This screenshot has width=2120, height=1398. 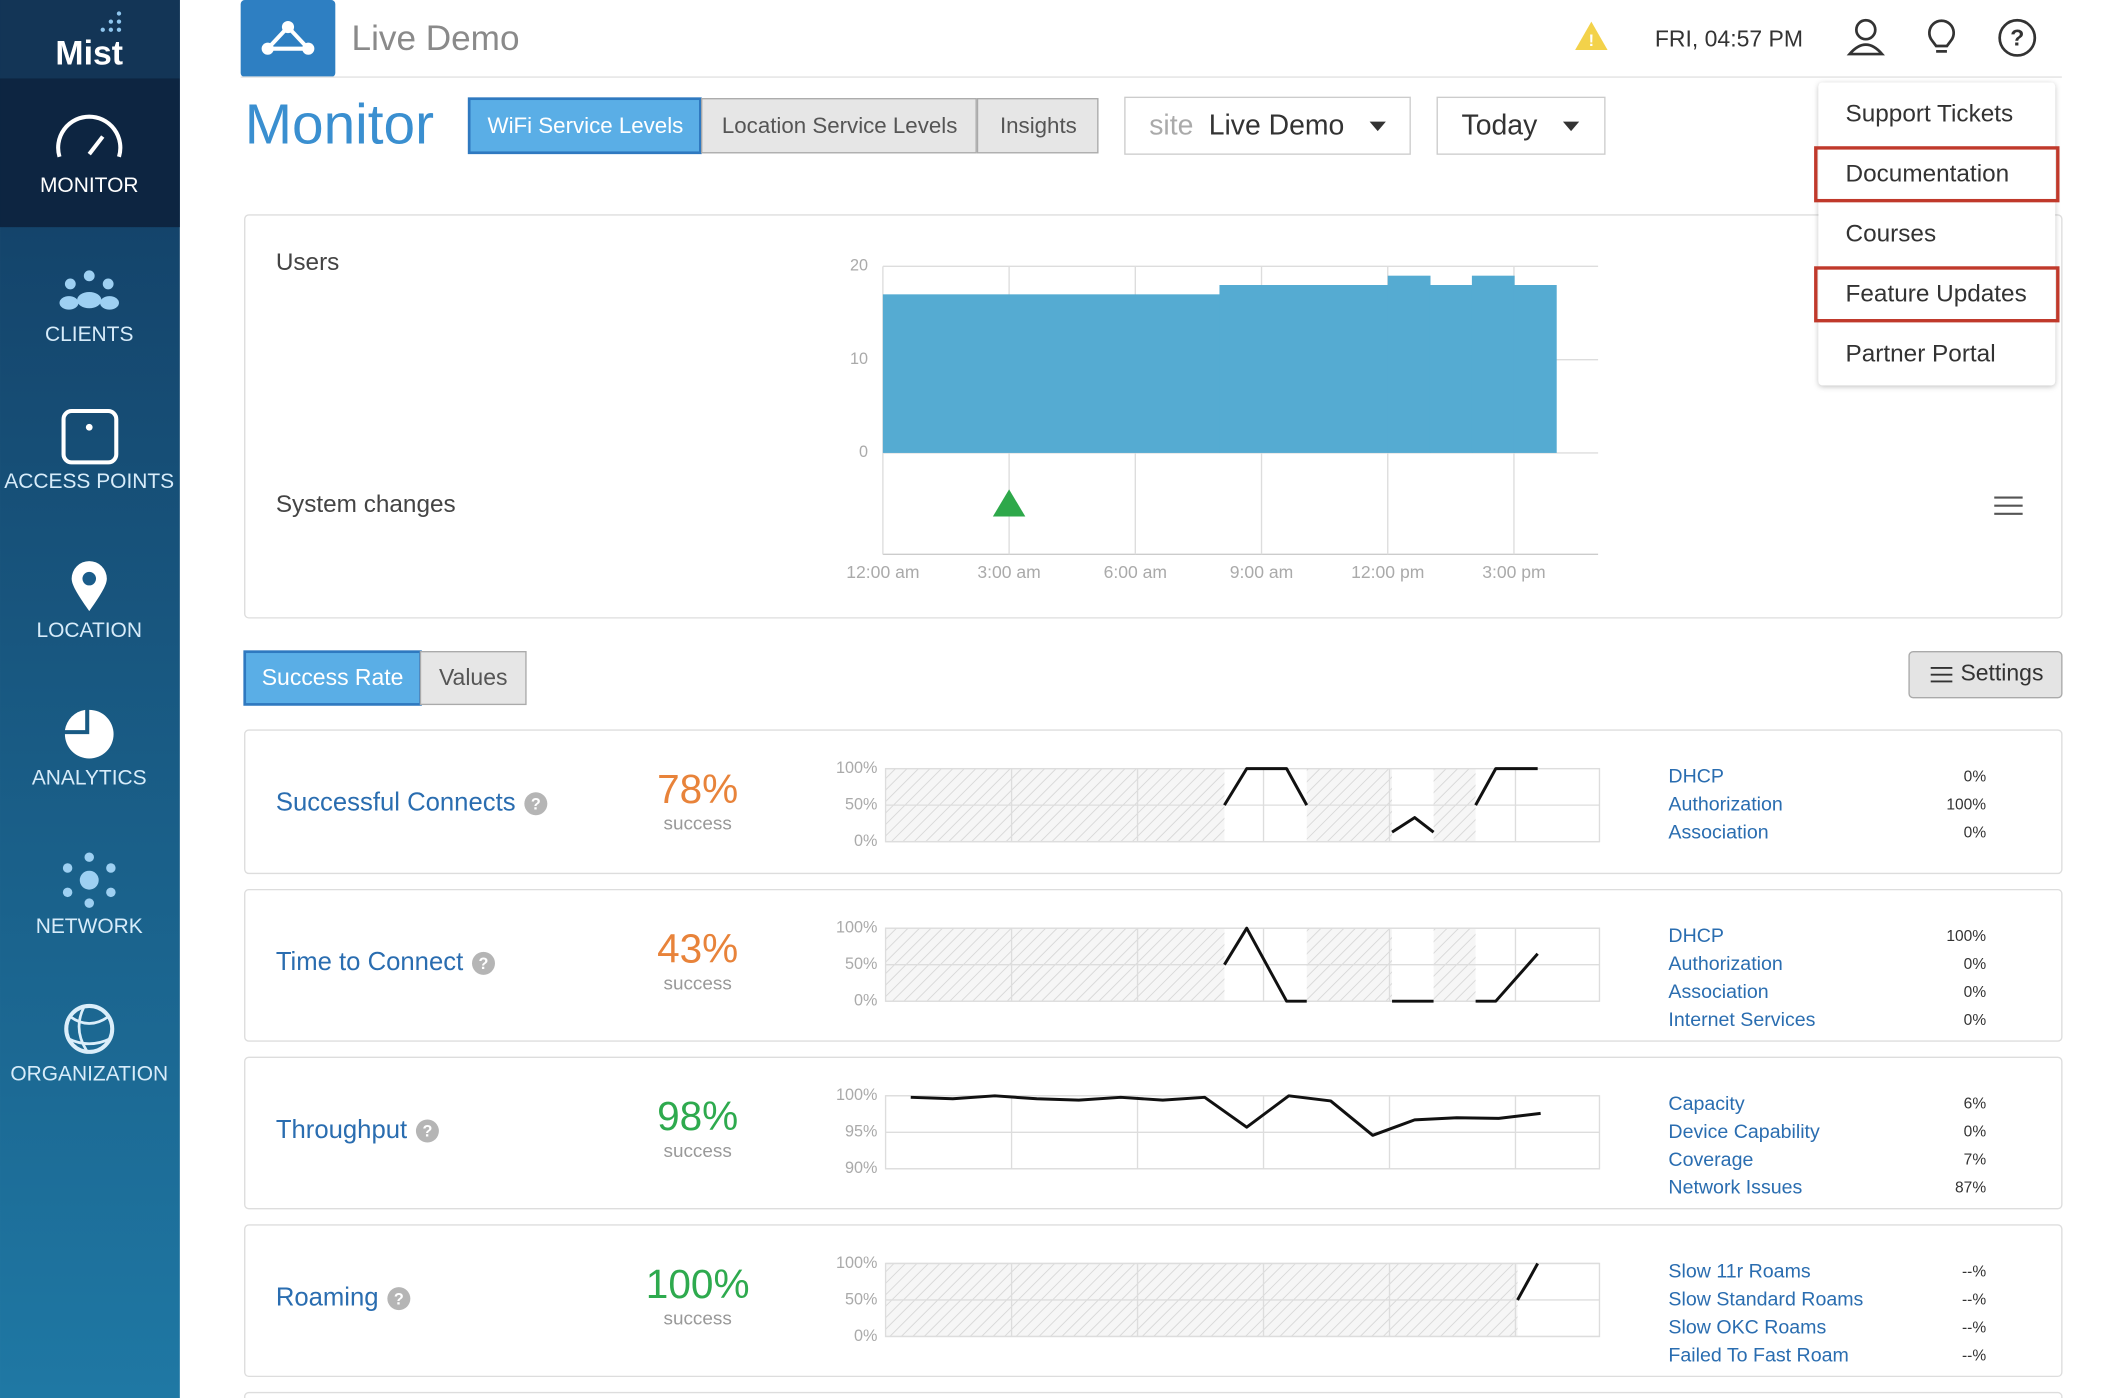 What do you see at coordinates (1513, 572) in the screenshot?
I see `x-tick-label: 3:00 pm` at bounding box center [1513, 572].